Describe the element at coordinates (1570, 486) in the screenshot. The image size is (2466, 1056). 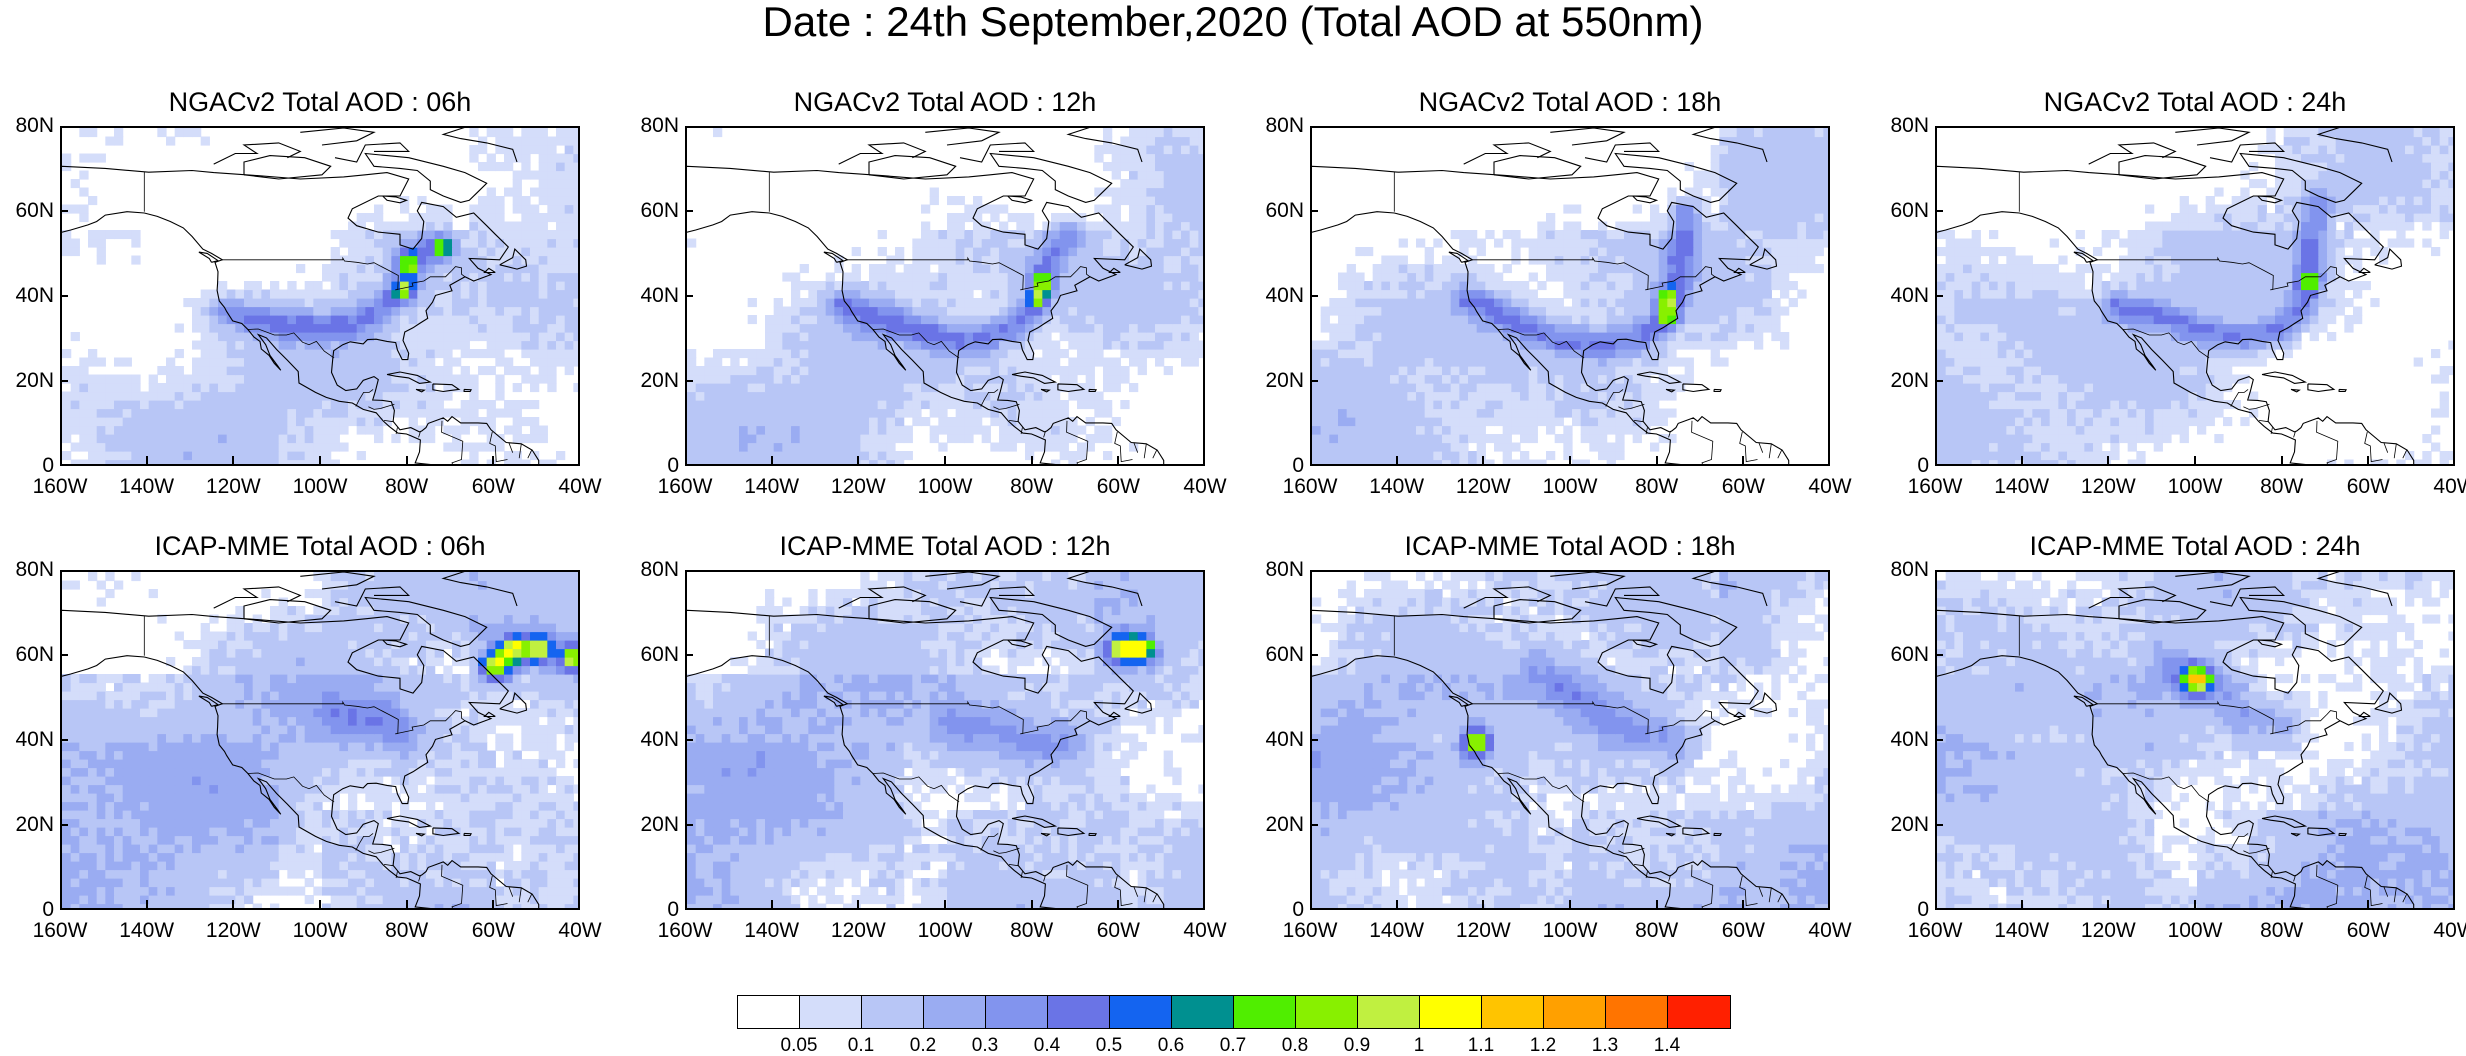
I see `x-tick-label: 100W` at that location.